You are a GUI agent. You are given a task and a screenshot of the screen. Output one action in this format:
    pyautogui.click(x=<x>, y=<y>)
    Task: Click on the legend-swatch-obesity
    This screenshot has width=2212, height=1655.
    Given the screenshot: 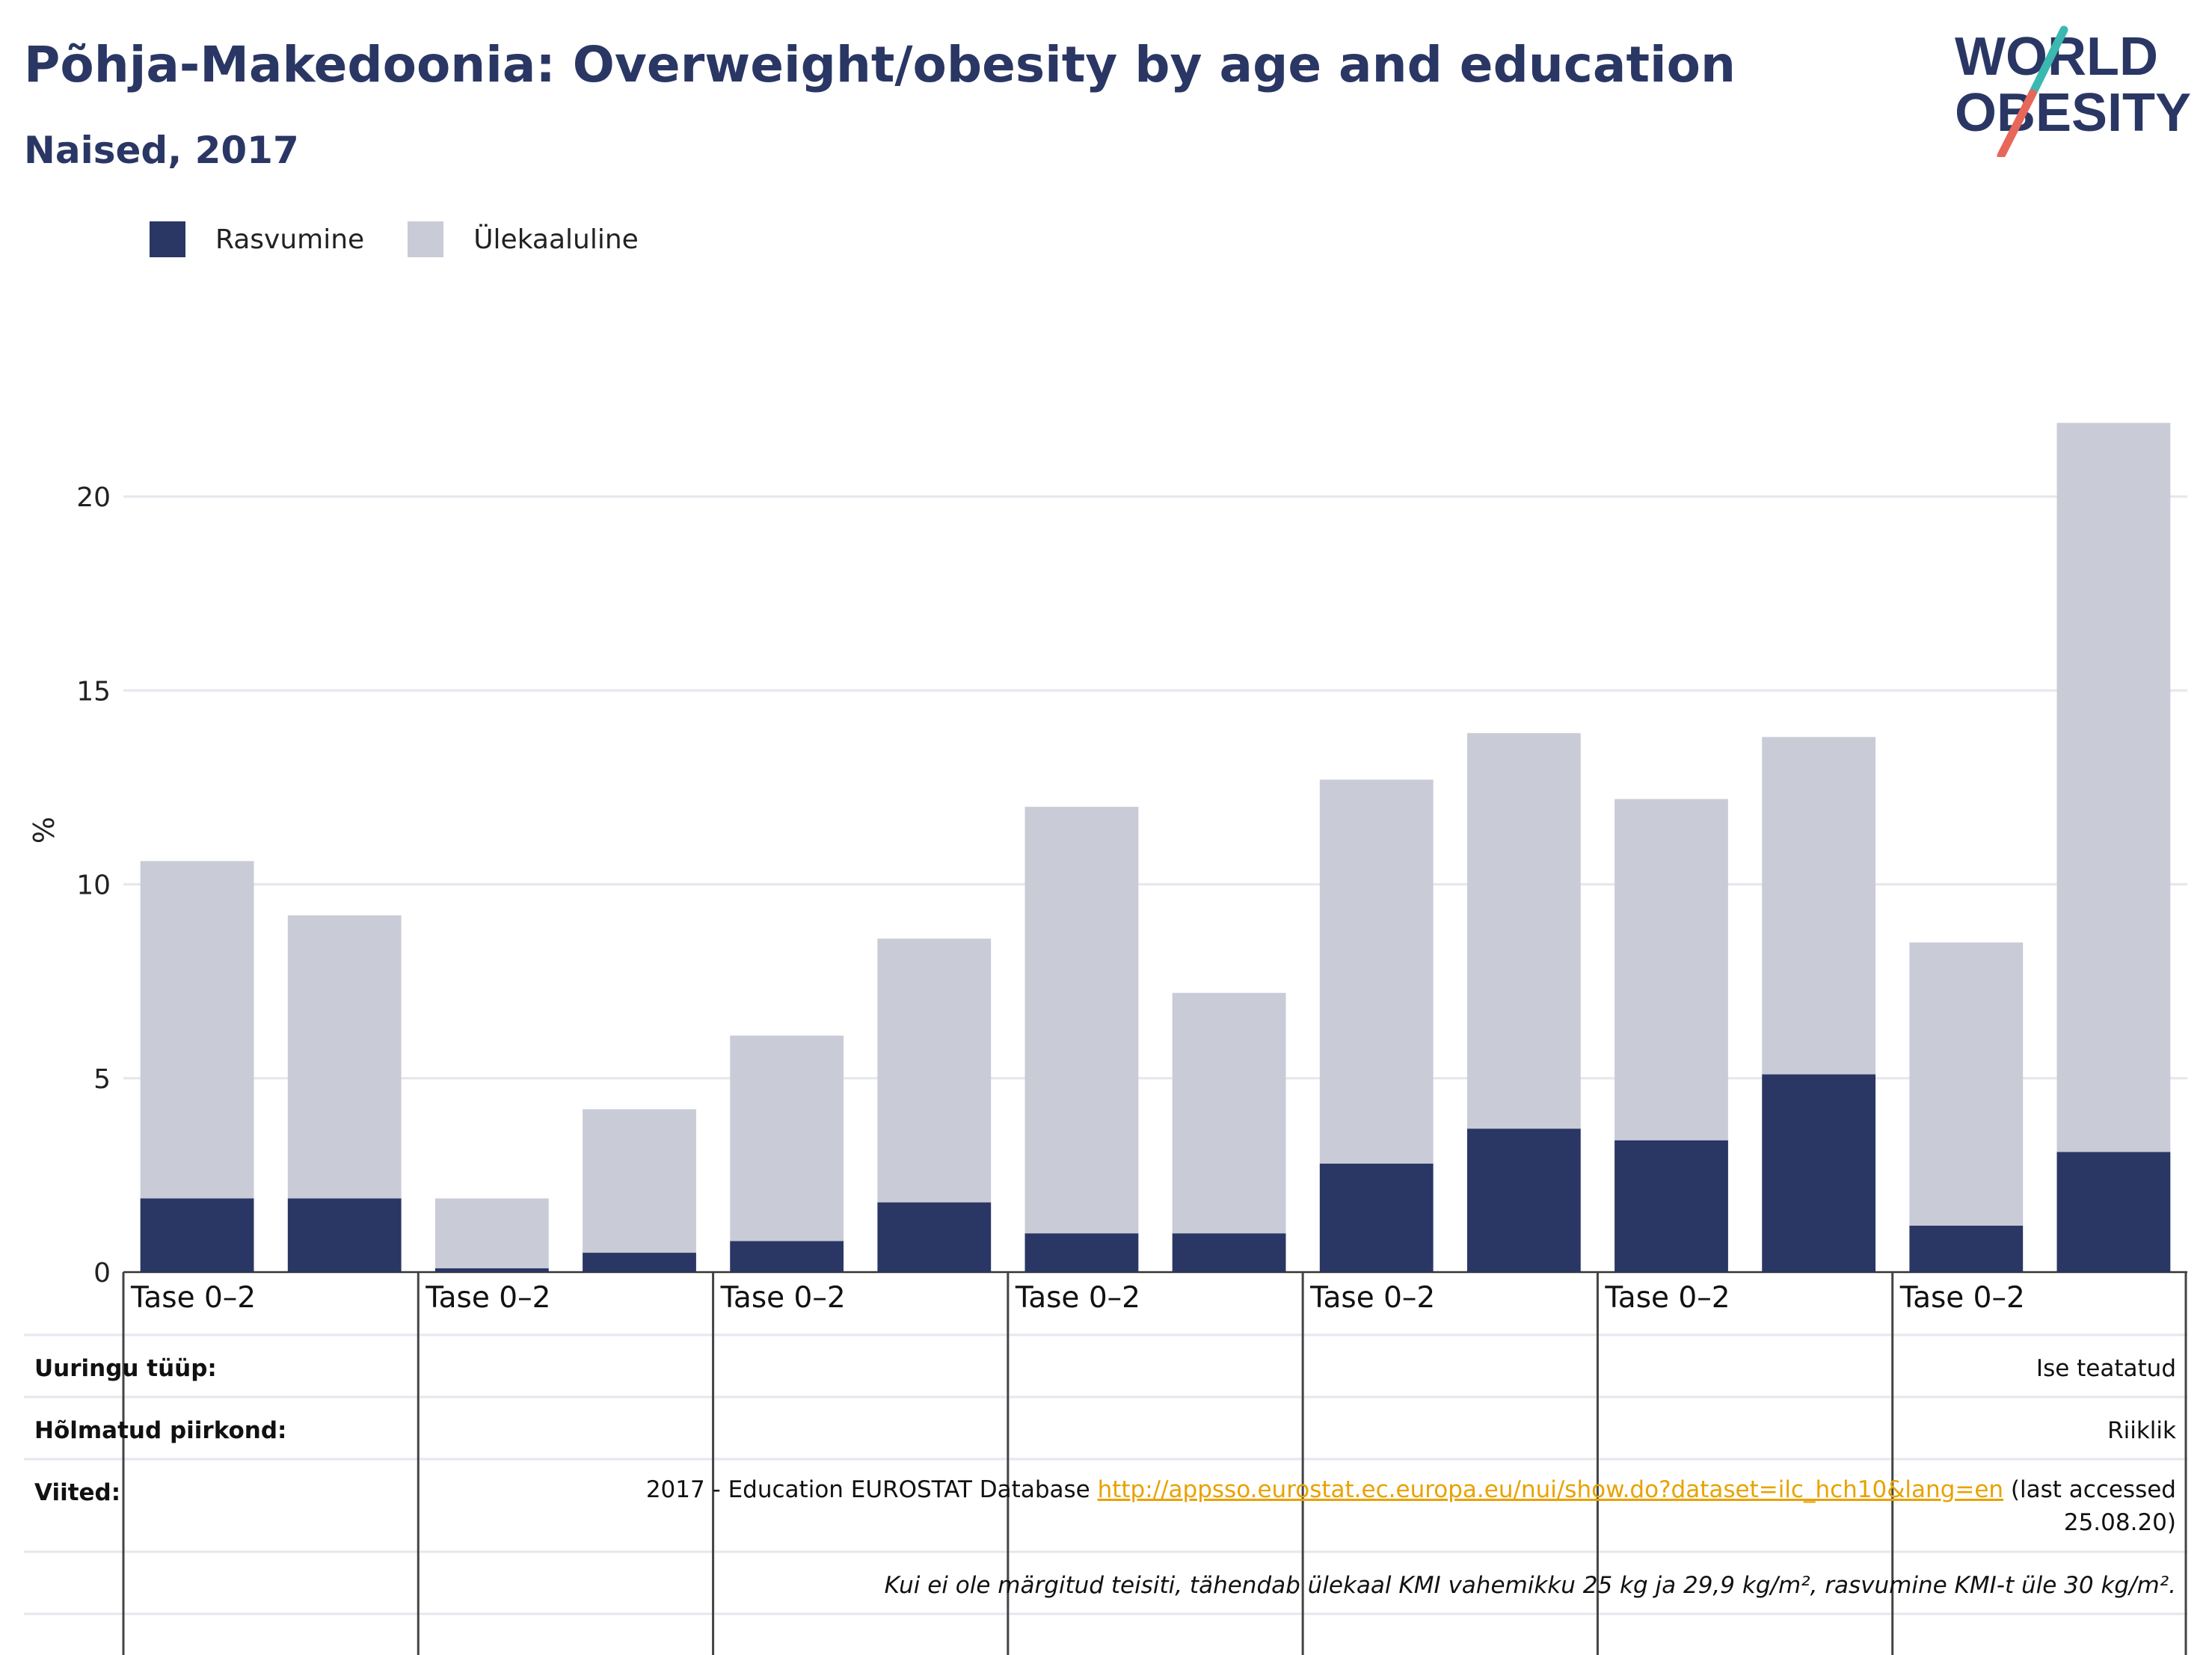 What is the action you would take?
    pyautogui.click(x=167, y=239)
    